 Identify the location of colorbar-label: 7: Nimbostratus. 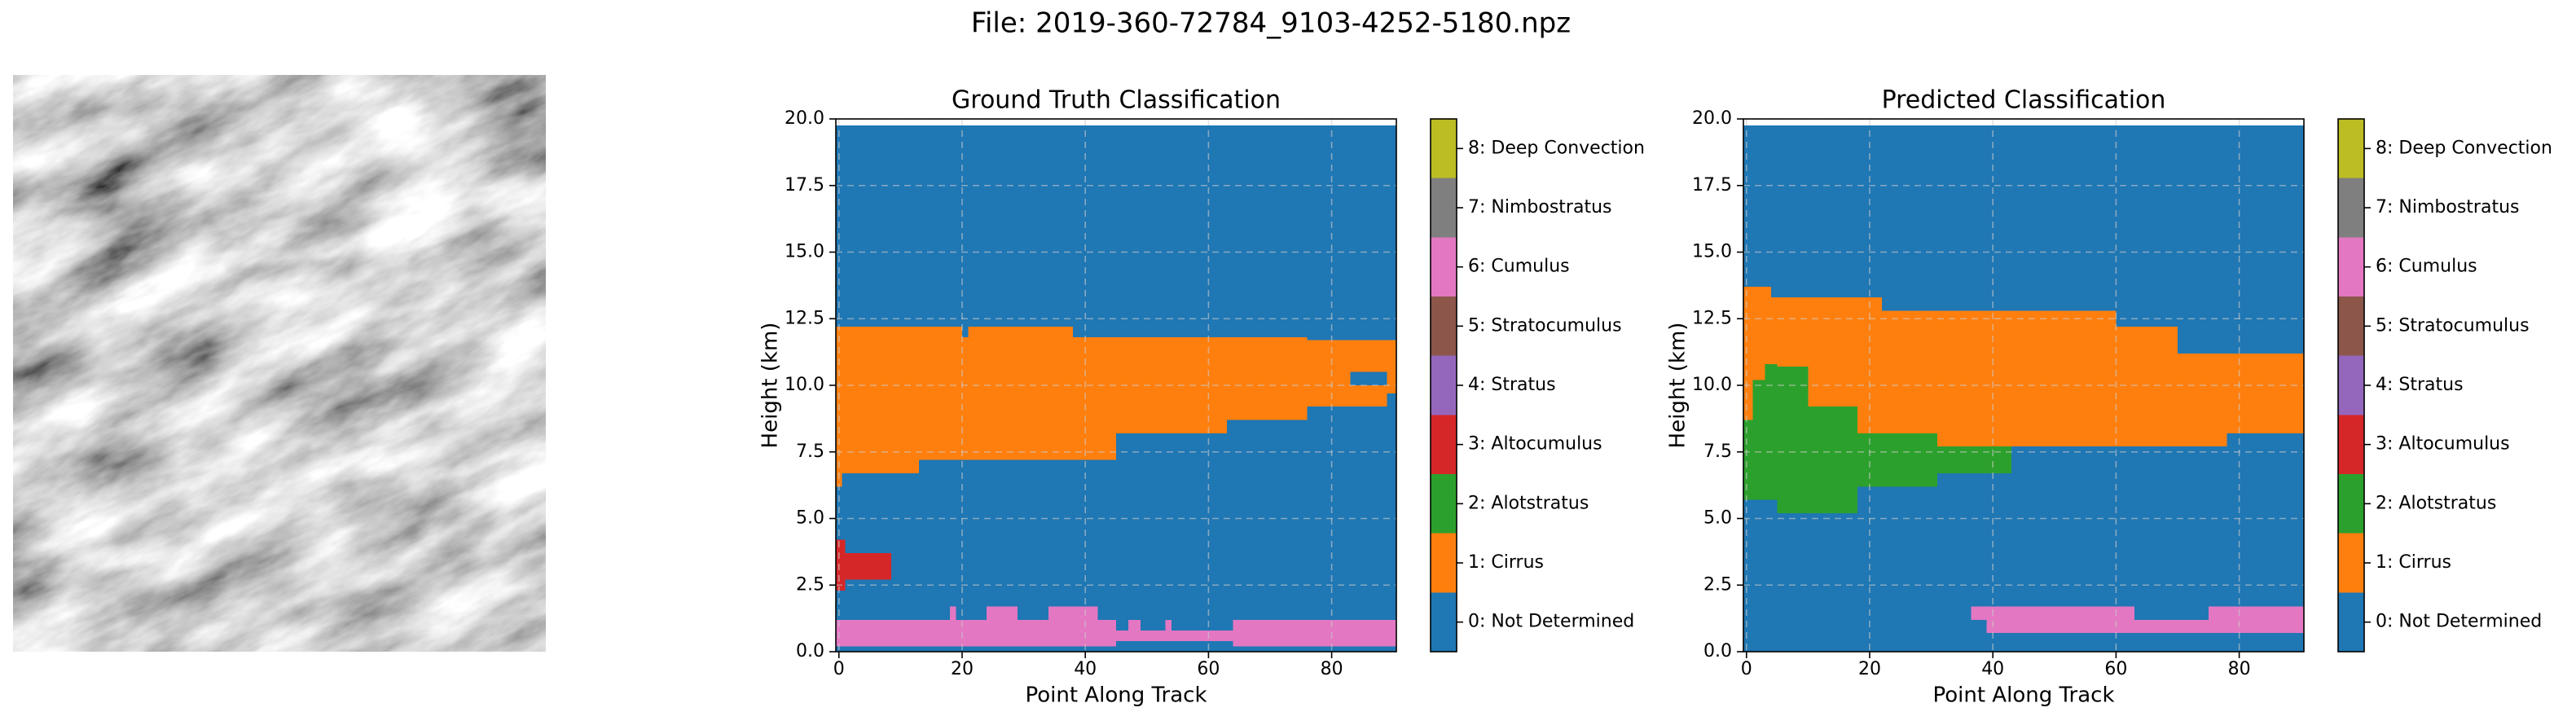
(2447, 207).